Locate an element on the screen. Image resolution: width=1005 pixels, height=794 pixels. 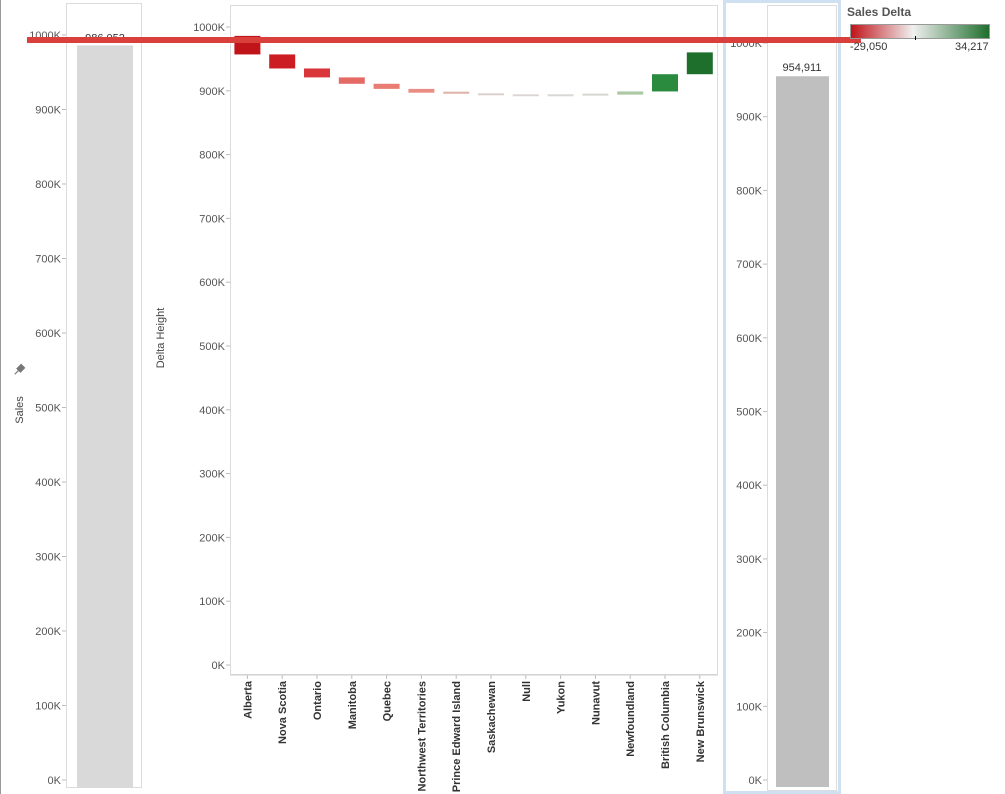
right-y-tick-label: 400K is located at coordinates (749, 486).